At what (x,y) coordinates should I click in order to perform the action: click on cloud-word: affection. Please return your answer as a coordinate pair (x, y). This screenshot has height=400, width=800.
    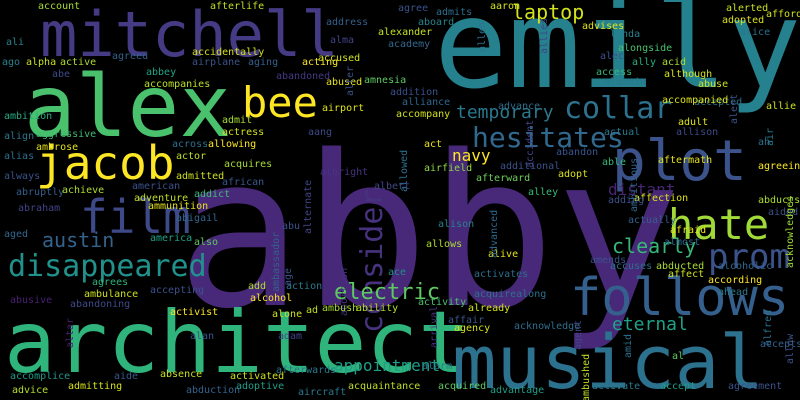
    Looking at the image, I should click on (661, 198).